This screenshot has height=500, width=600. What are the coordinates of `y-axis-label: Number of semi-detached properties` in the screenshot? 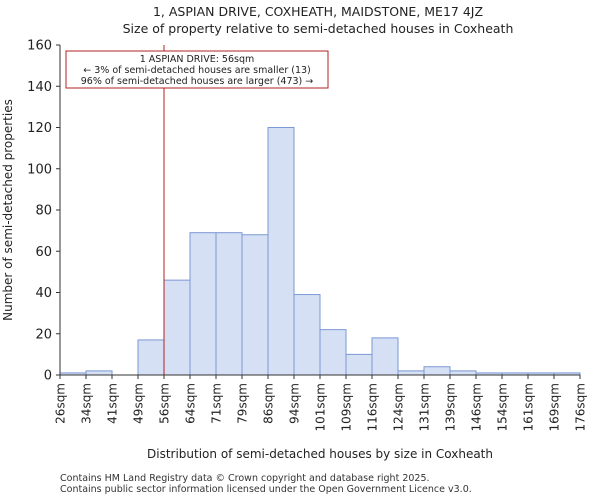 It's located at (8, 210).